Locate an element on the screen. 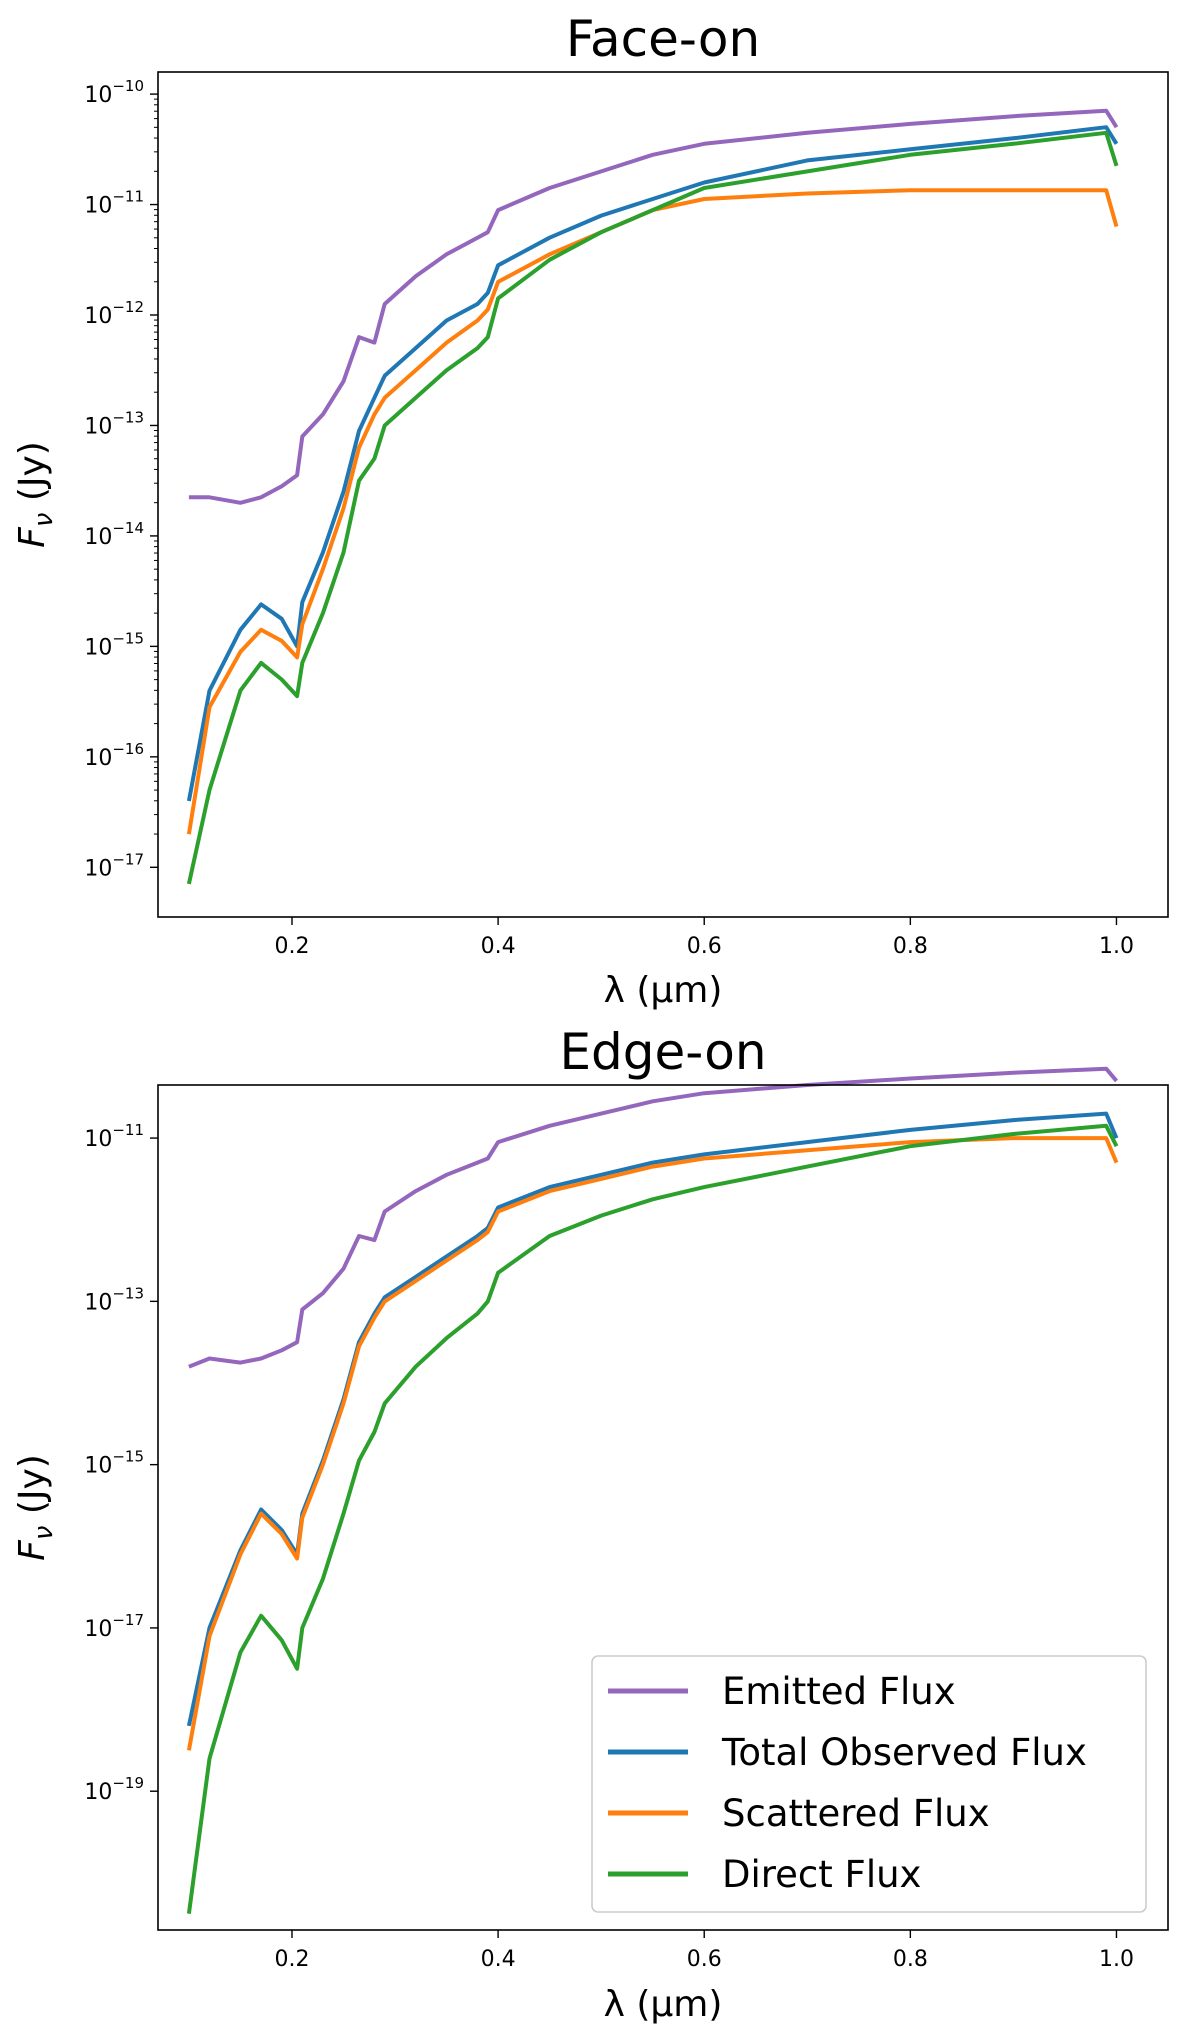 The width and height of the screenshot is (1200, 2033). y-tick-label: 10−12 is located at coordinates (114, 313).